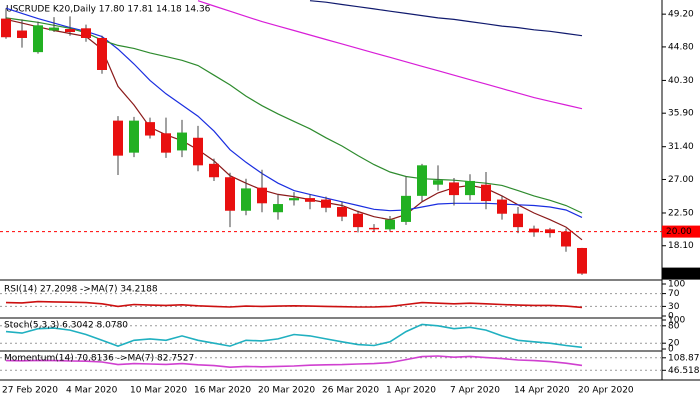 The image size is (700, 400). What do you see at coordinates (222, 391) in the screenshot?
I see `x-tick-label: 16 Mar 2020` at bounding box center [222, 391].